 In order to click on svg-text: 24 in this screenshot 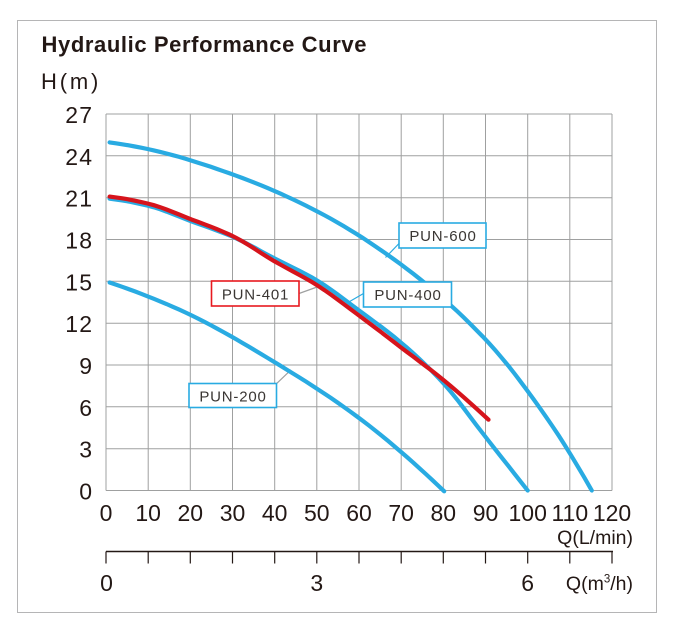, I will do `click(79, 157)`.